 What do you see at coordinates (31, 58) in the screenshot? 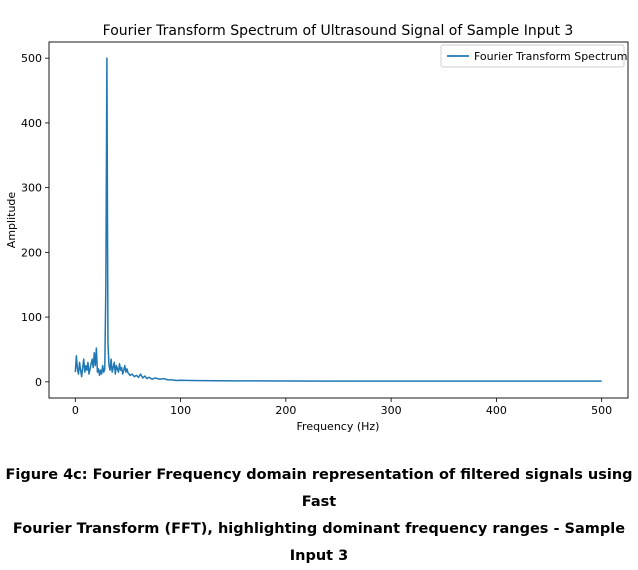
I see `y-tick-label-500: 500` at bounding box center [31, 58].